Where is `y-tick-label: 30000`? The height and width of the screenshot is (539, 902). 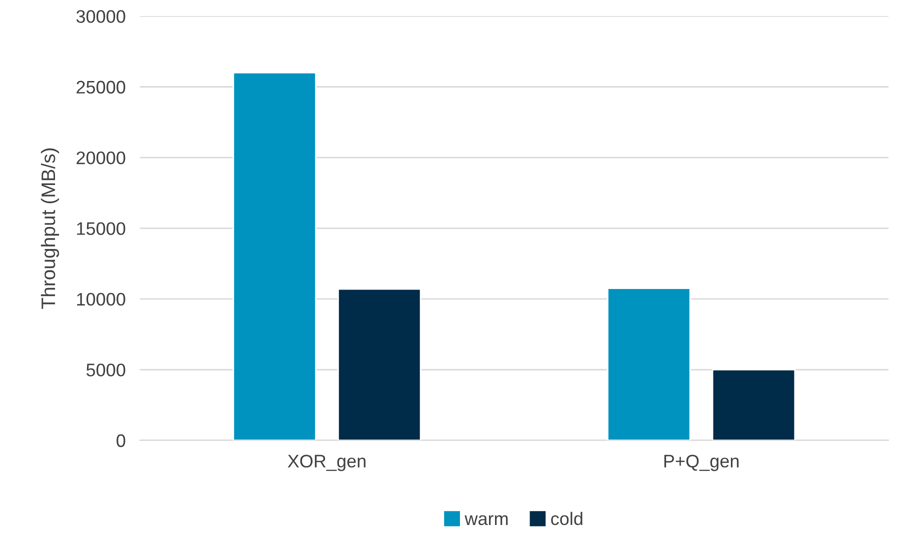
y-tick-label: 30000 is located at coordinates (101, 16).